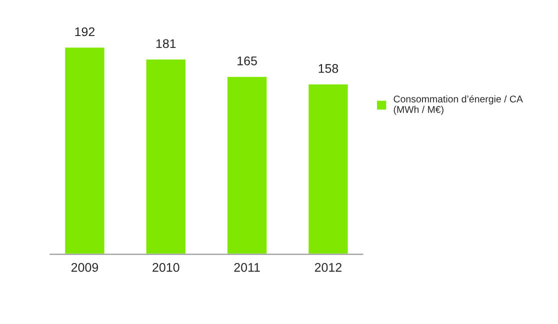 The height and width of the screenshot is (324, 558). What do you see at coordinates (247, 267) in the screenshot?
I see `x-tick-label: 2011` at bounding box center [247, 267].